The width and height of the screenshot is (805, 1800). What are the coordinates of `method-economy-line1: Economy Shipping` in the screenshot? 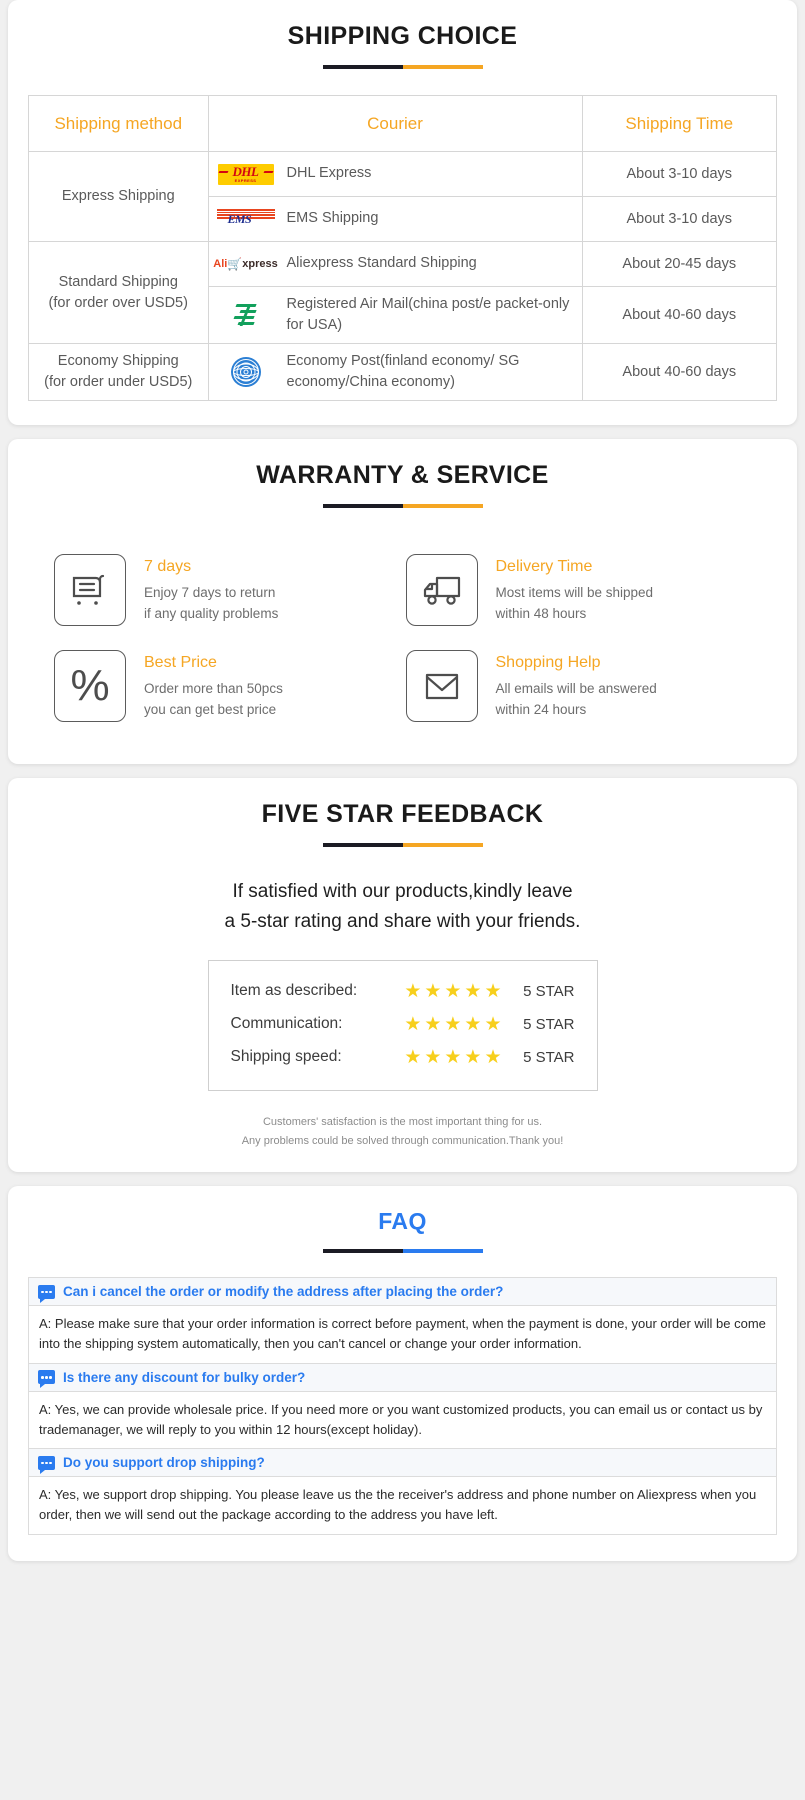 It's located at (118, 361).